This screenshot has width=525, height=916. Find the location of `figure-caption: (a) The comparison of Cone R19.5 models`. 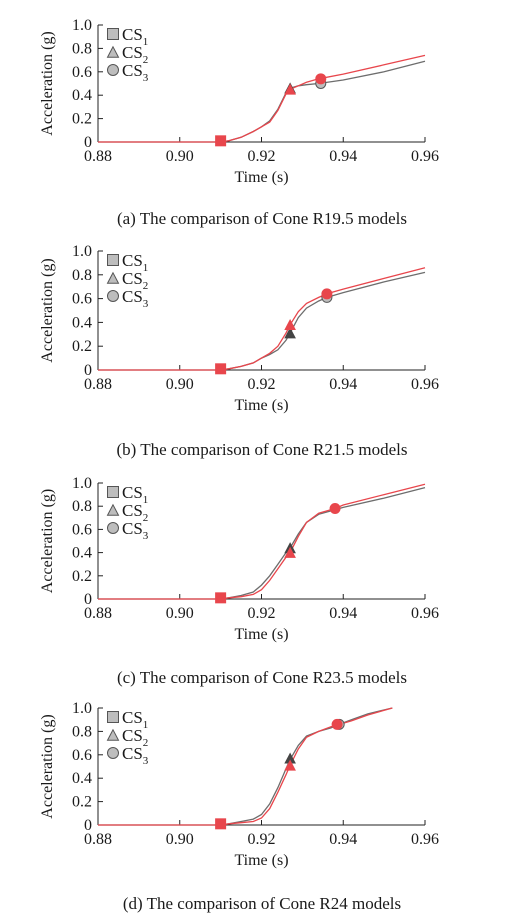

figure-caption: (a) The comparison of Cone R19.5 models is located at coordinates (262, 218).